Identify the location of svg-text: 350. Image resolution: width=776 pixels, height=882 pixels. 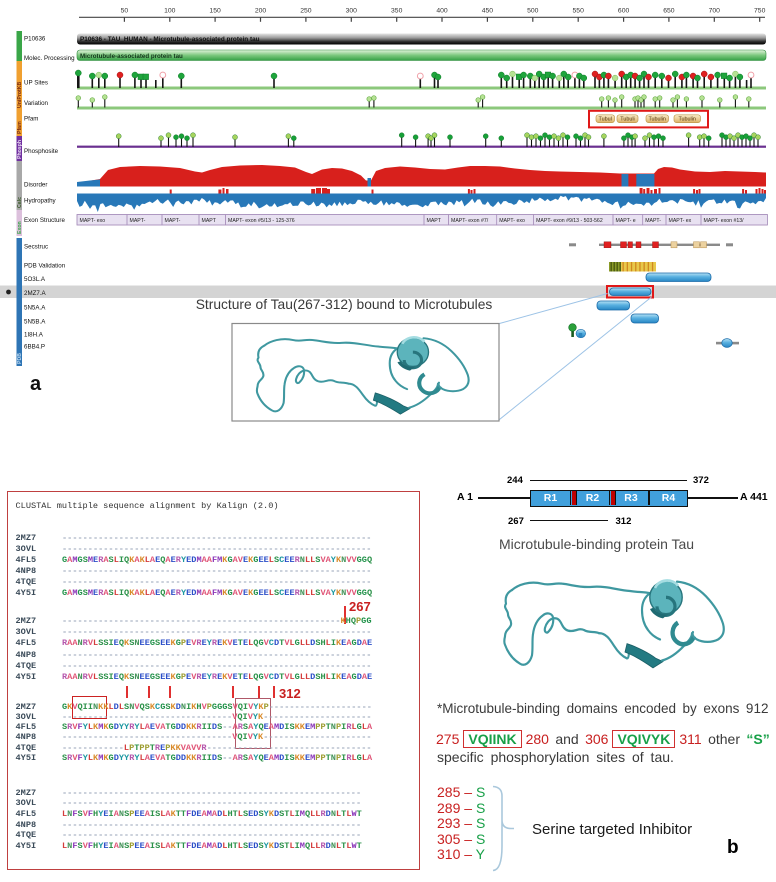
(397, 11).